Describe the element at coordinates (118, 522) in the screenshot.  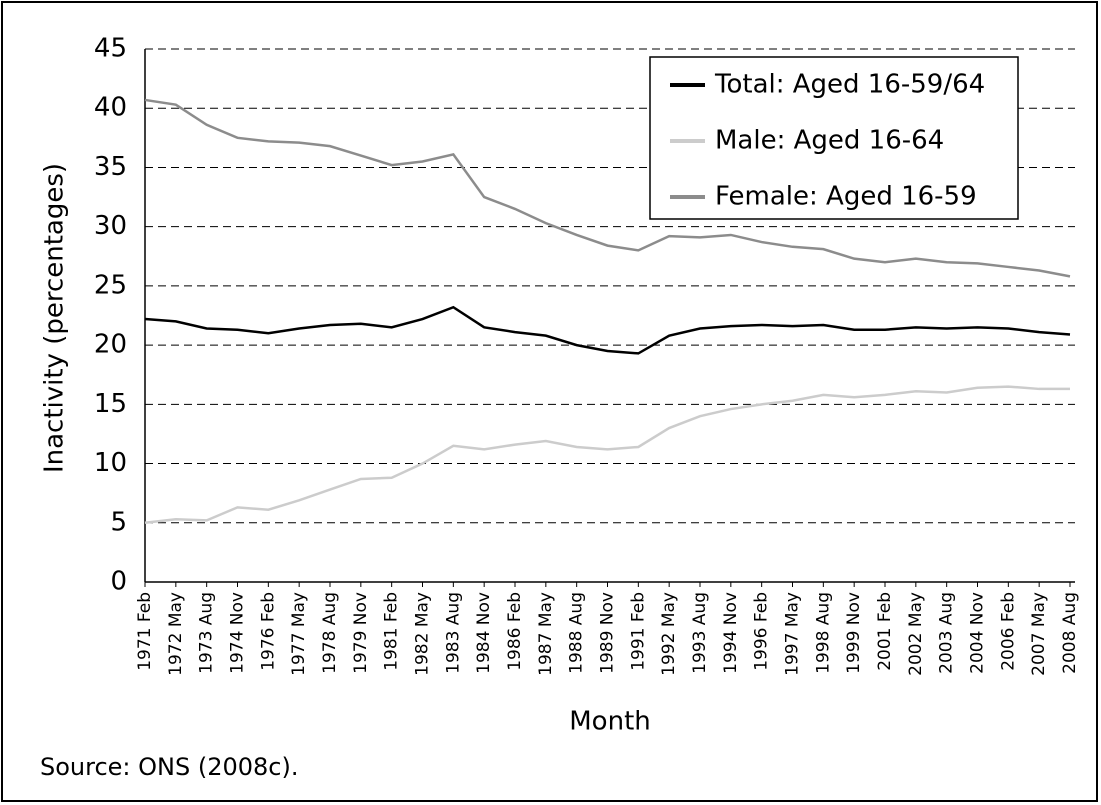
I see `y-tick-label: 5` at that location.